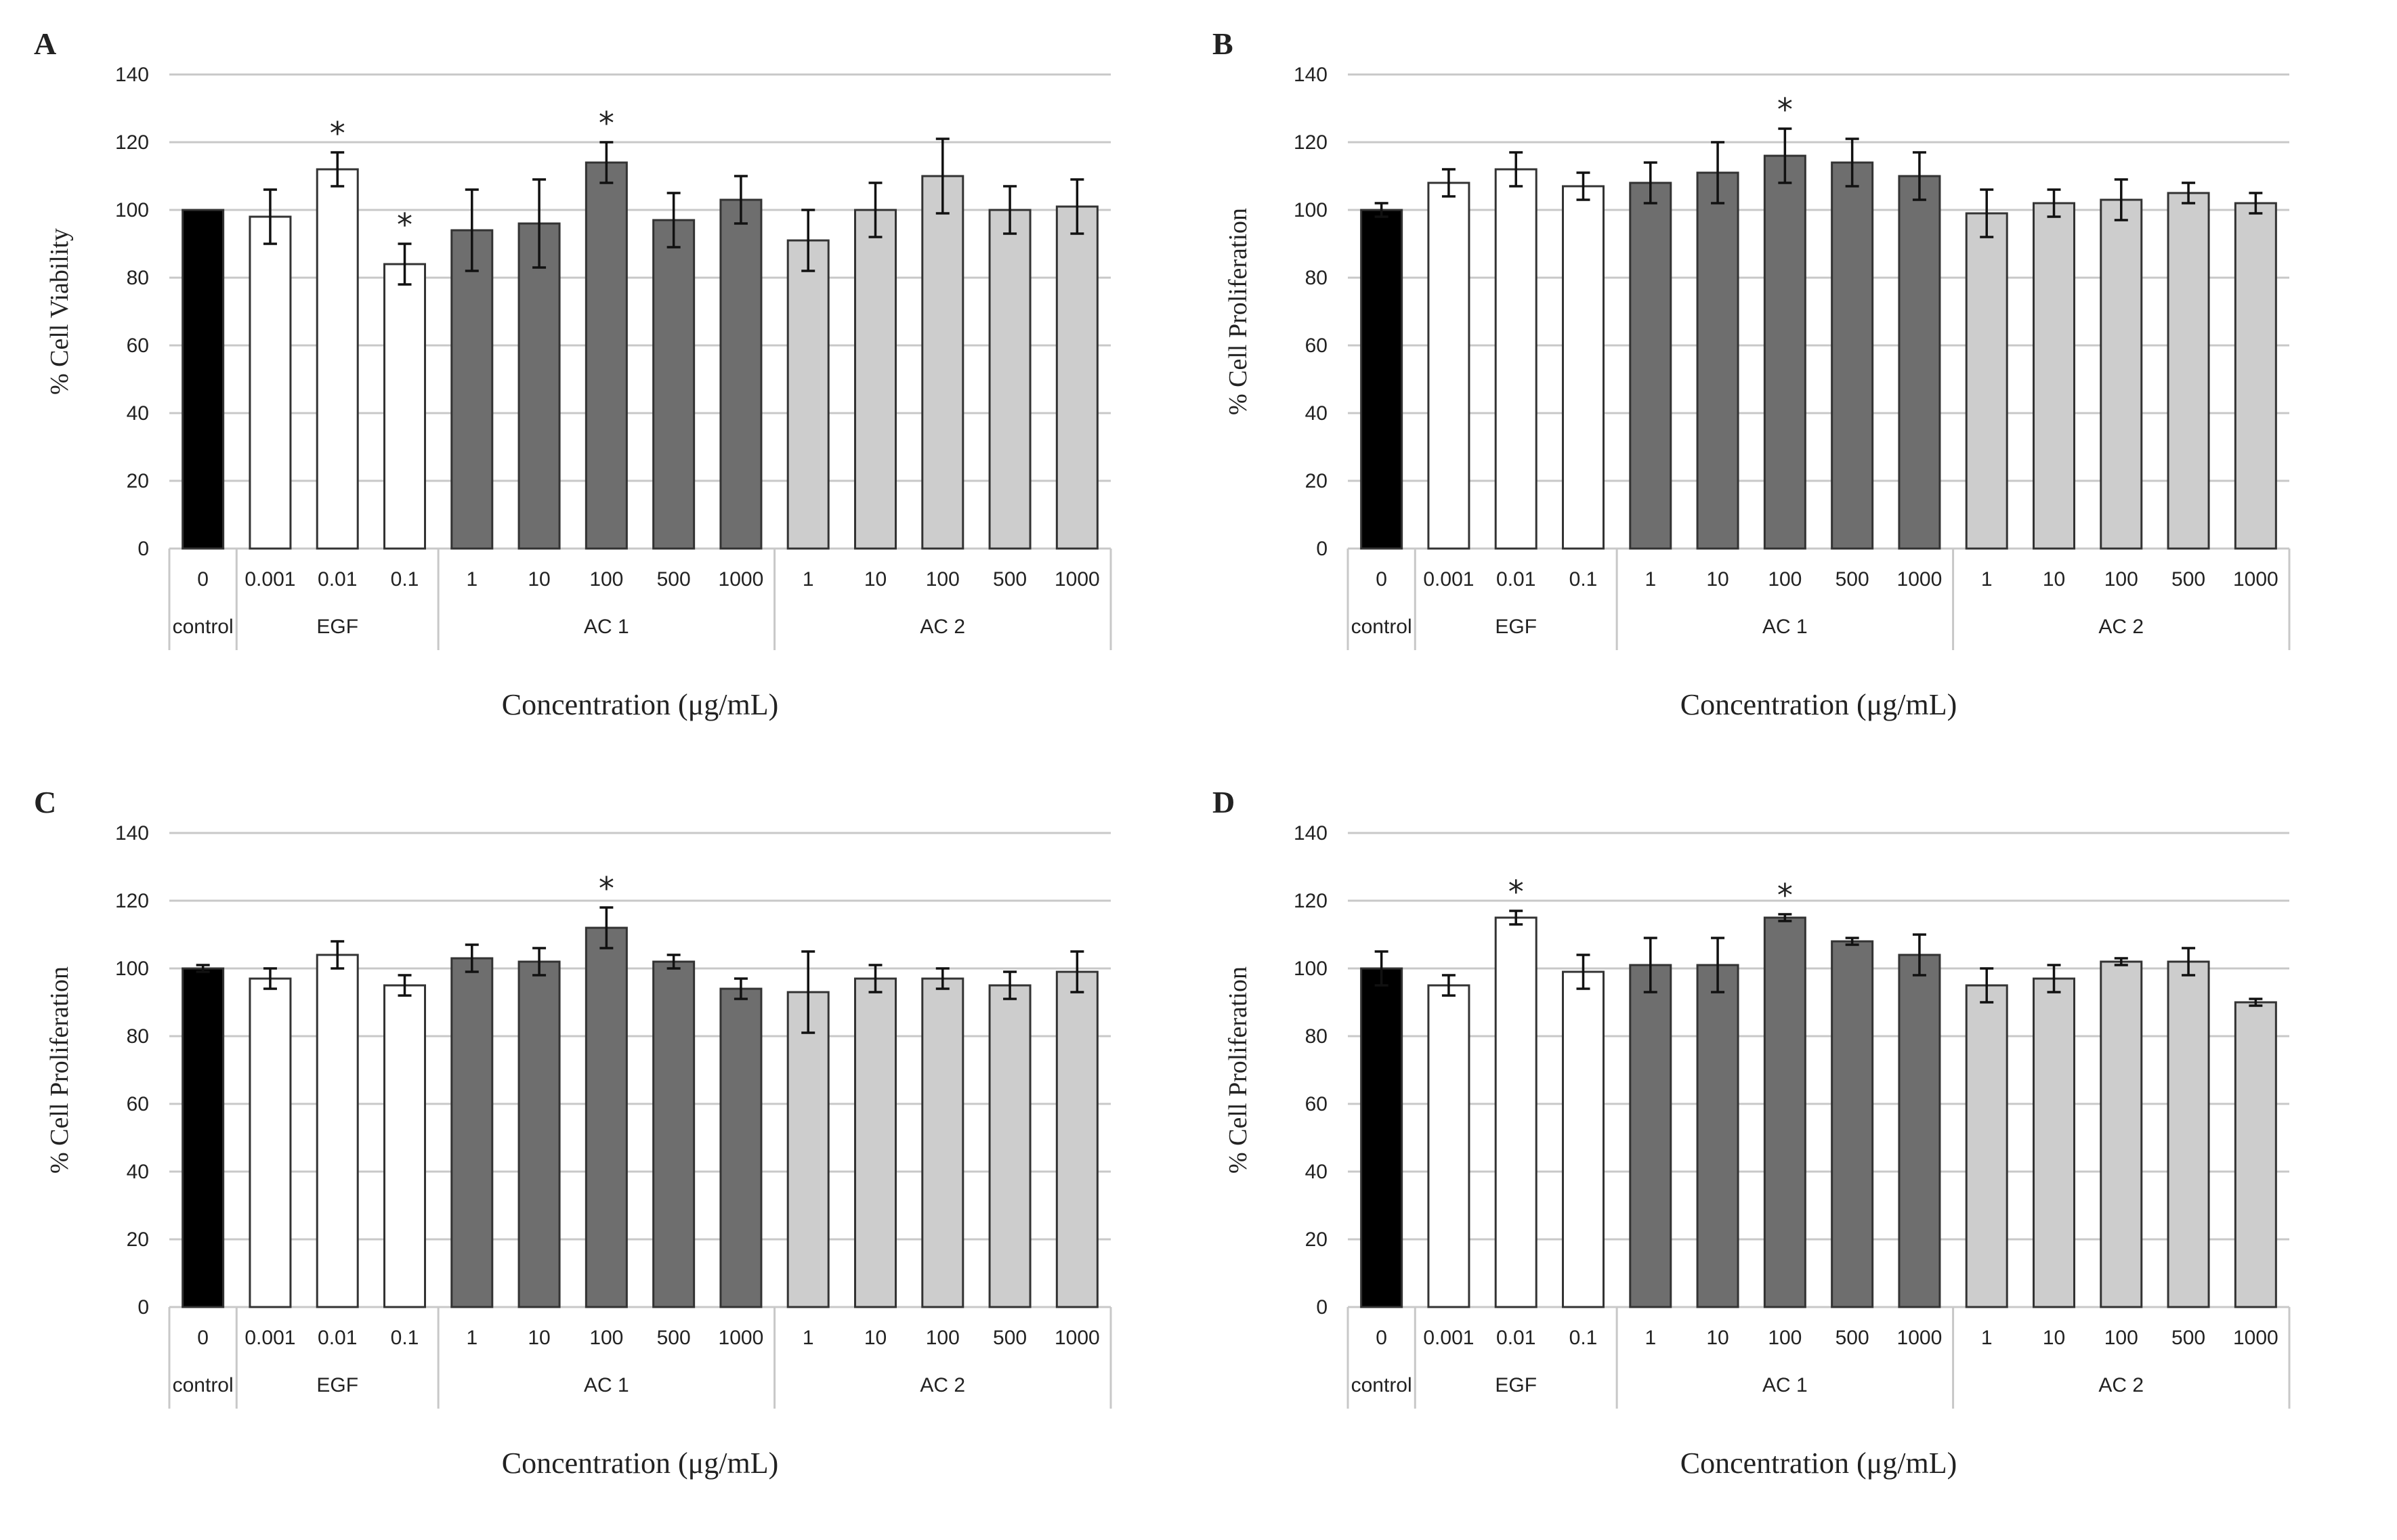 The height and width of the screenshot is (1540, 2397). I want to click on group-label: control, so click(1381, 627).